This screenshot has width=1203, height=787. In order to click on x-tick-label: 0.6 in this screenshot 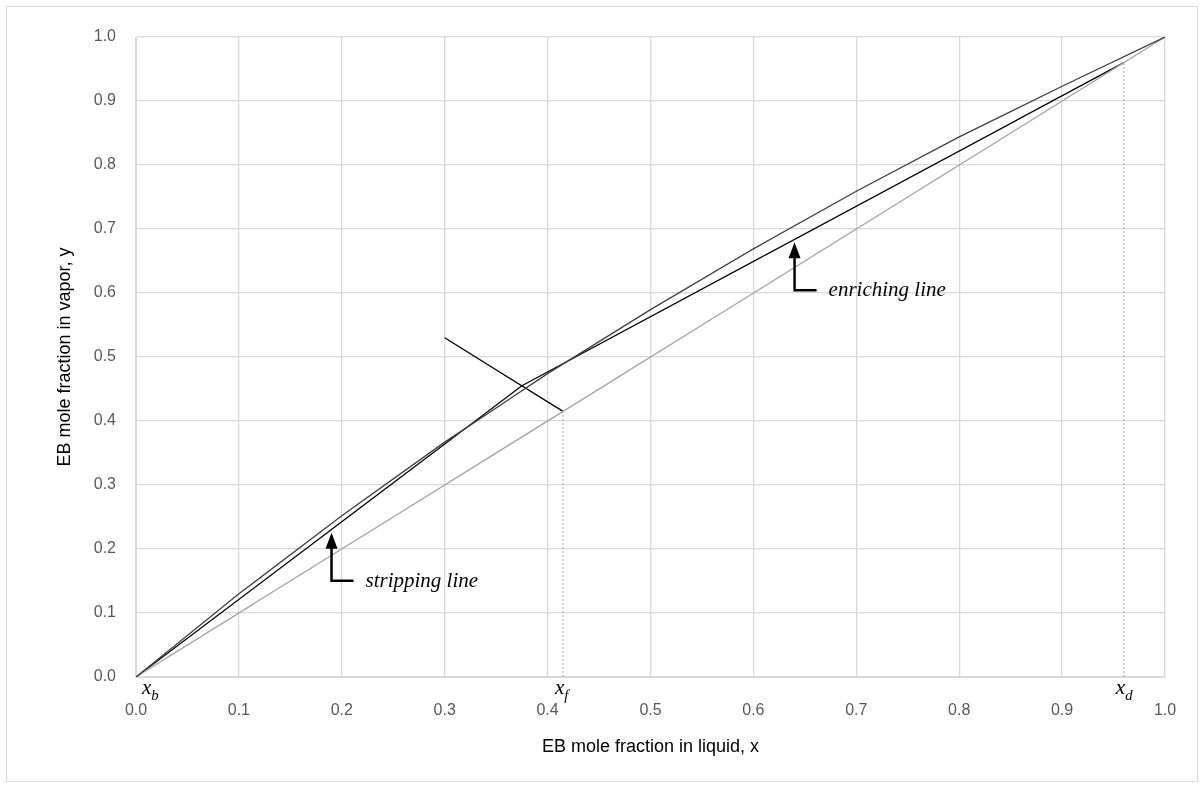, I will do `click(753, 710)`.